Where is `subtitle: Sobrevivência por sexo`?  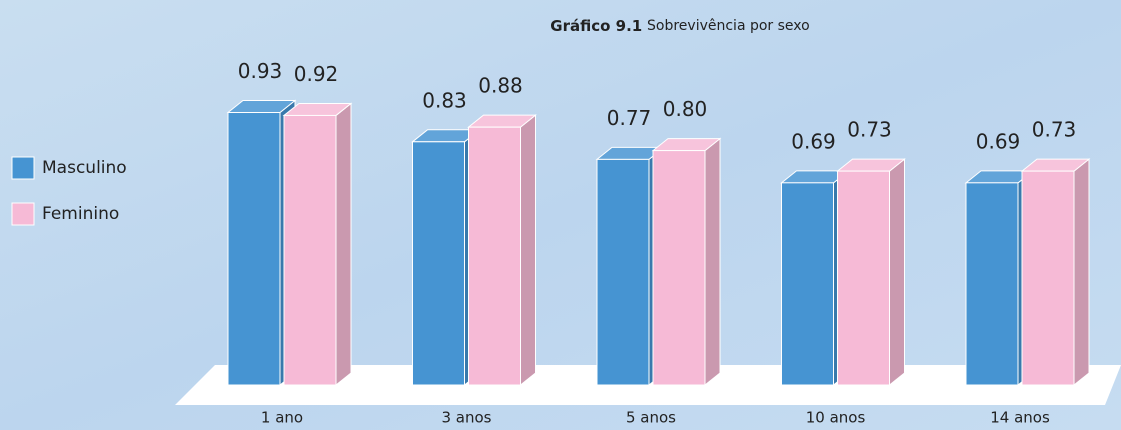
subtitle: Sobrevivência por sexo is located at coordinates (728, 26).